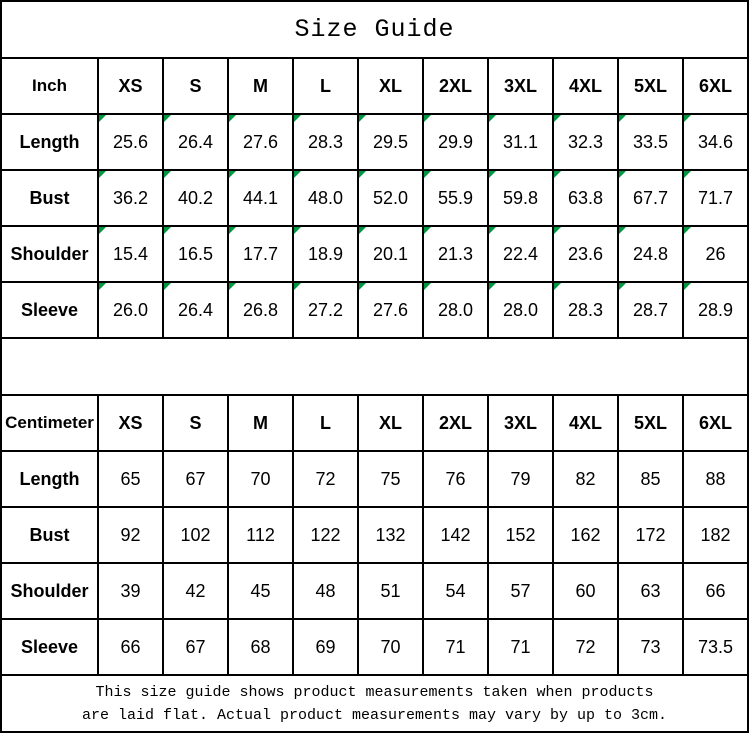 This screenshot has width=749, height=733. What do you see at coordinates (130, 142) in the screenshot?
I see `measure-value-cell: 25.6` at bounding box center [130, 142].